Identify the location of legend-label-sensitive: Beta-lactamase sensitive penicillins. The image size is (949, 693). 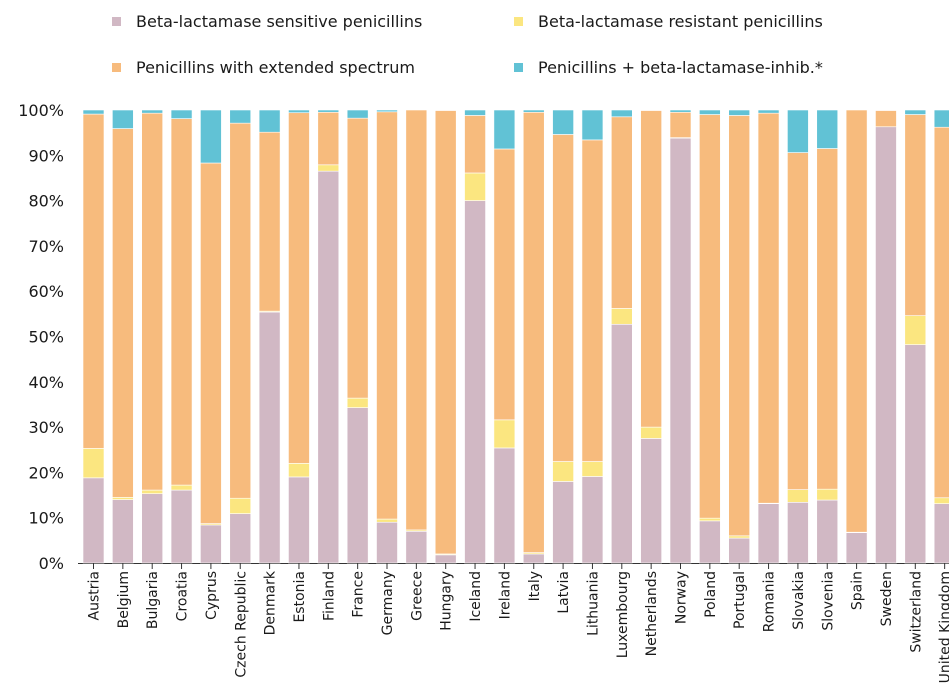
(279, 21).